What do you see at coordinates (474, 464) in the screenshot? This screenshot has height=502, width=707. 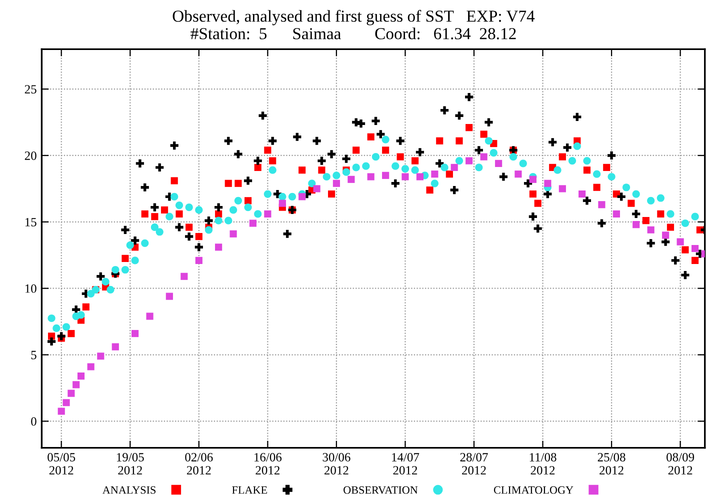 I see `x-tick-label: 28/07 2012` at bounding box center [474, 464].